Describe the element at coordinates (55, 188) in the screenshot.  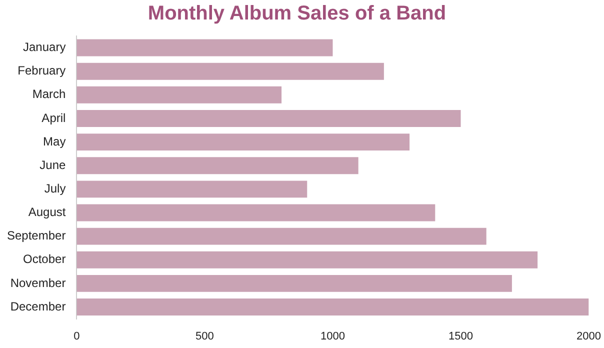
I see `y-tick-label: July` at that location.